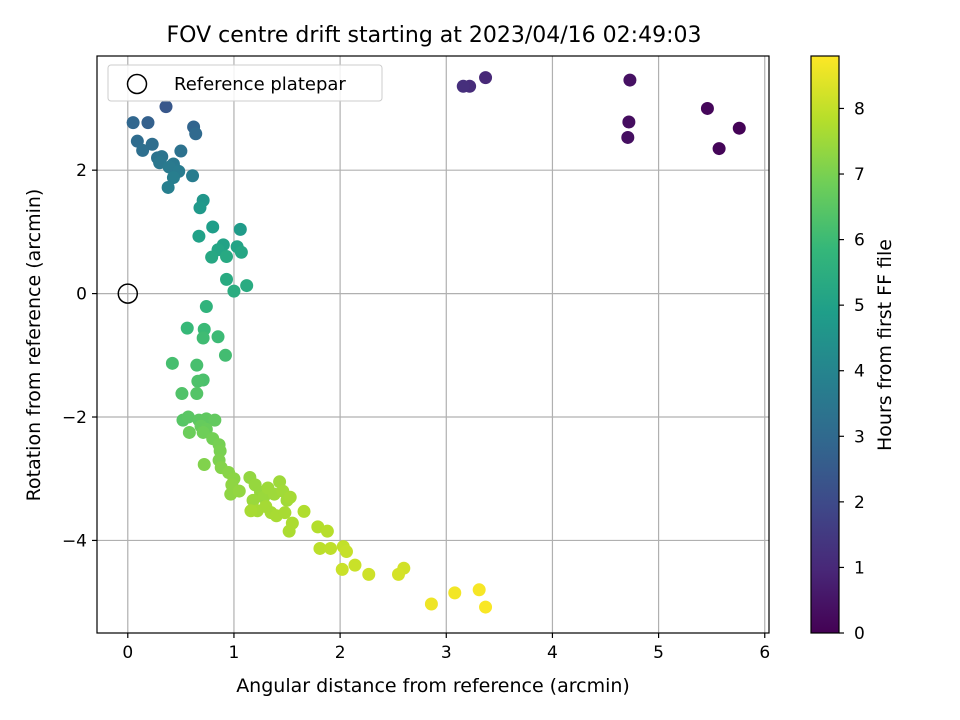  Describe the element at coordinates (885, 345) in the screenshot. I see `colorbar-label: Hours from first FF file` at that location.